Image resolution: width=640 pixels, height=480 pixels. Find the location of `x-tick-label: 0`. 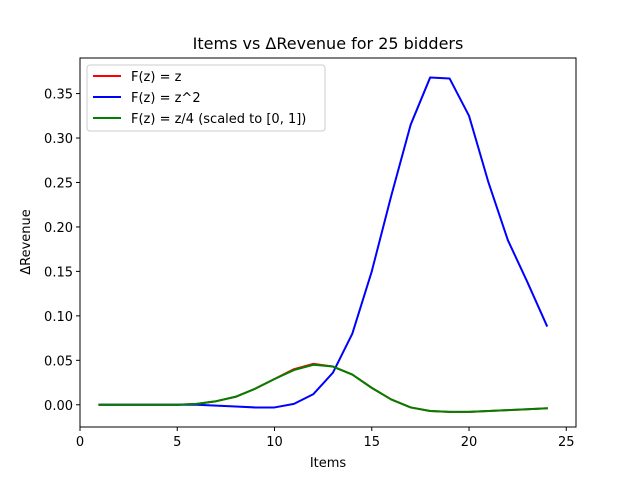

x-tick-label: 0 is located at coordinates (80, 442).